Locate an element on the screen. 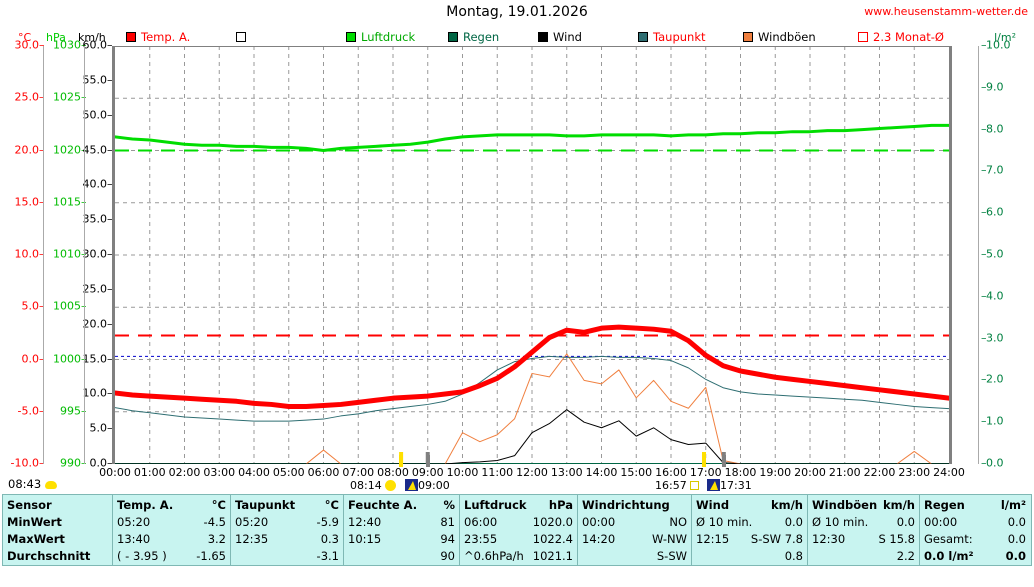 The image size is (1034, 587). table-header-unit: l/m² is located at coordinates (1013, 505).